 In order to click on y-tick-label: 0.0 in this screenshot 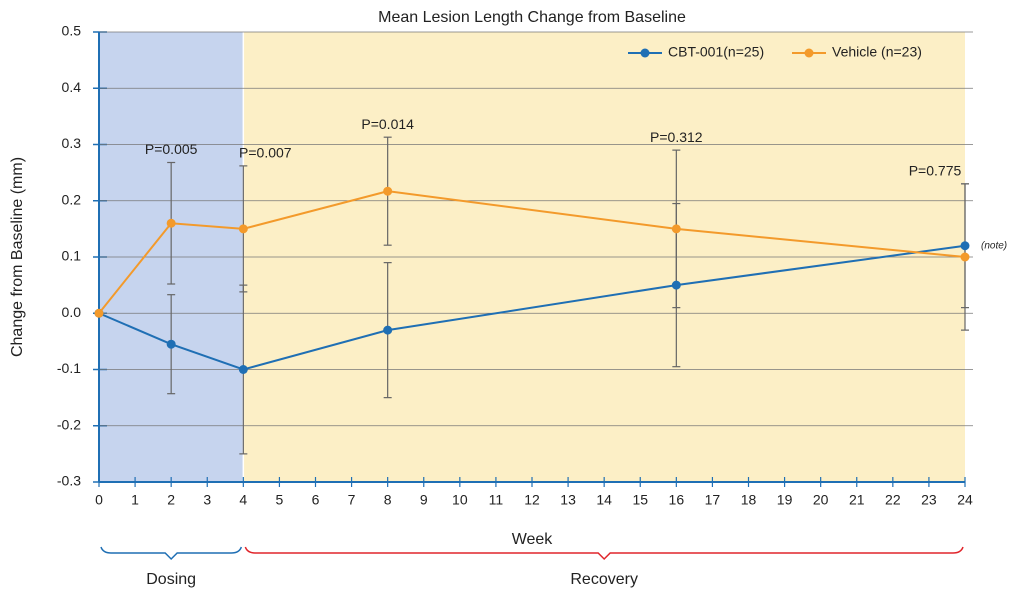, I will do `click(72, 312)`.